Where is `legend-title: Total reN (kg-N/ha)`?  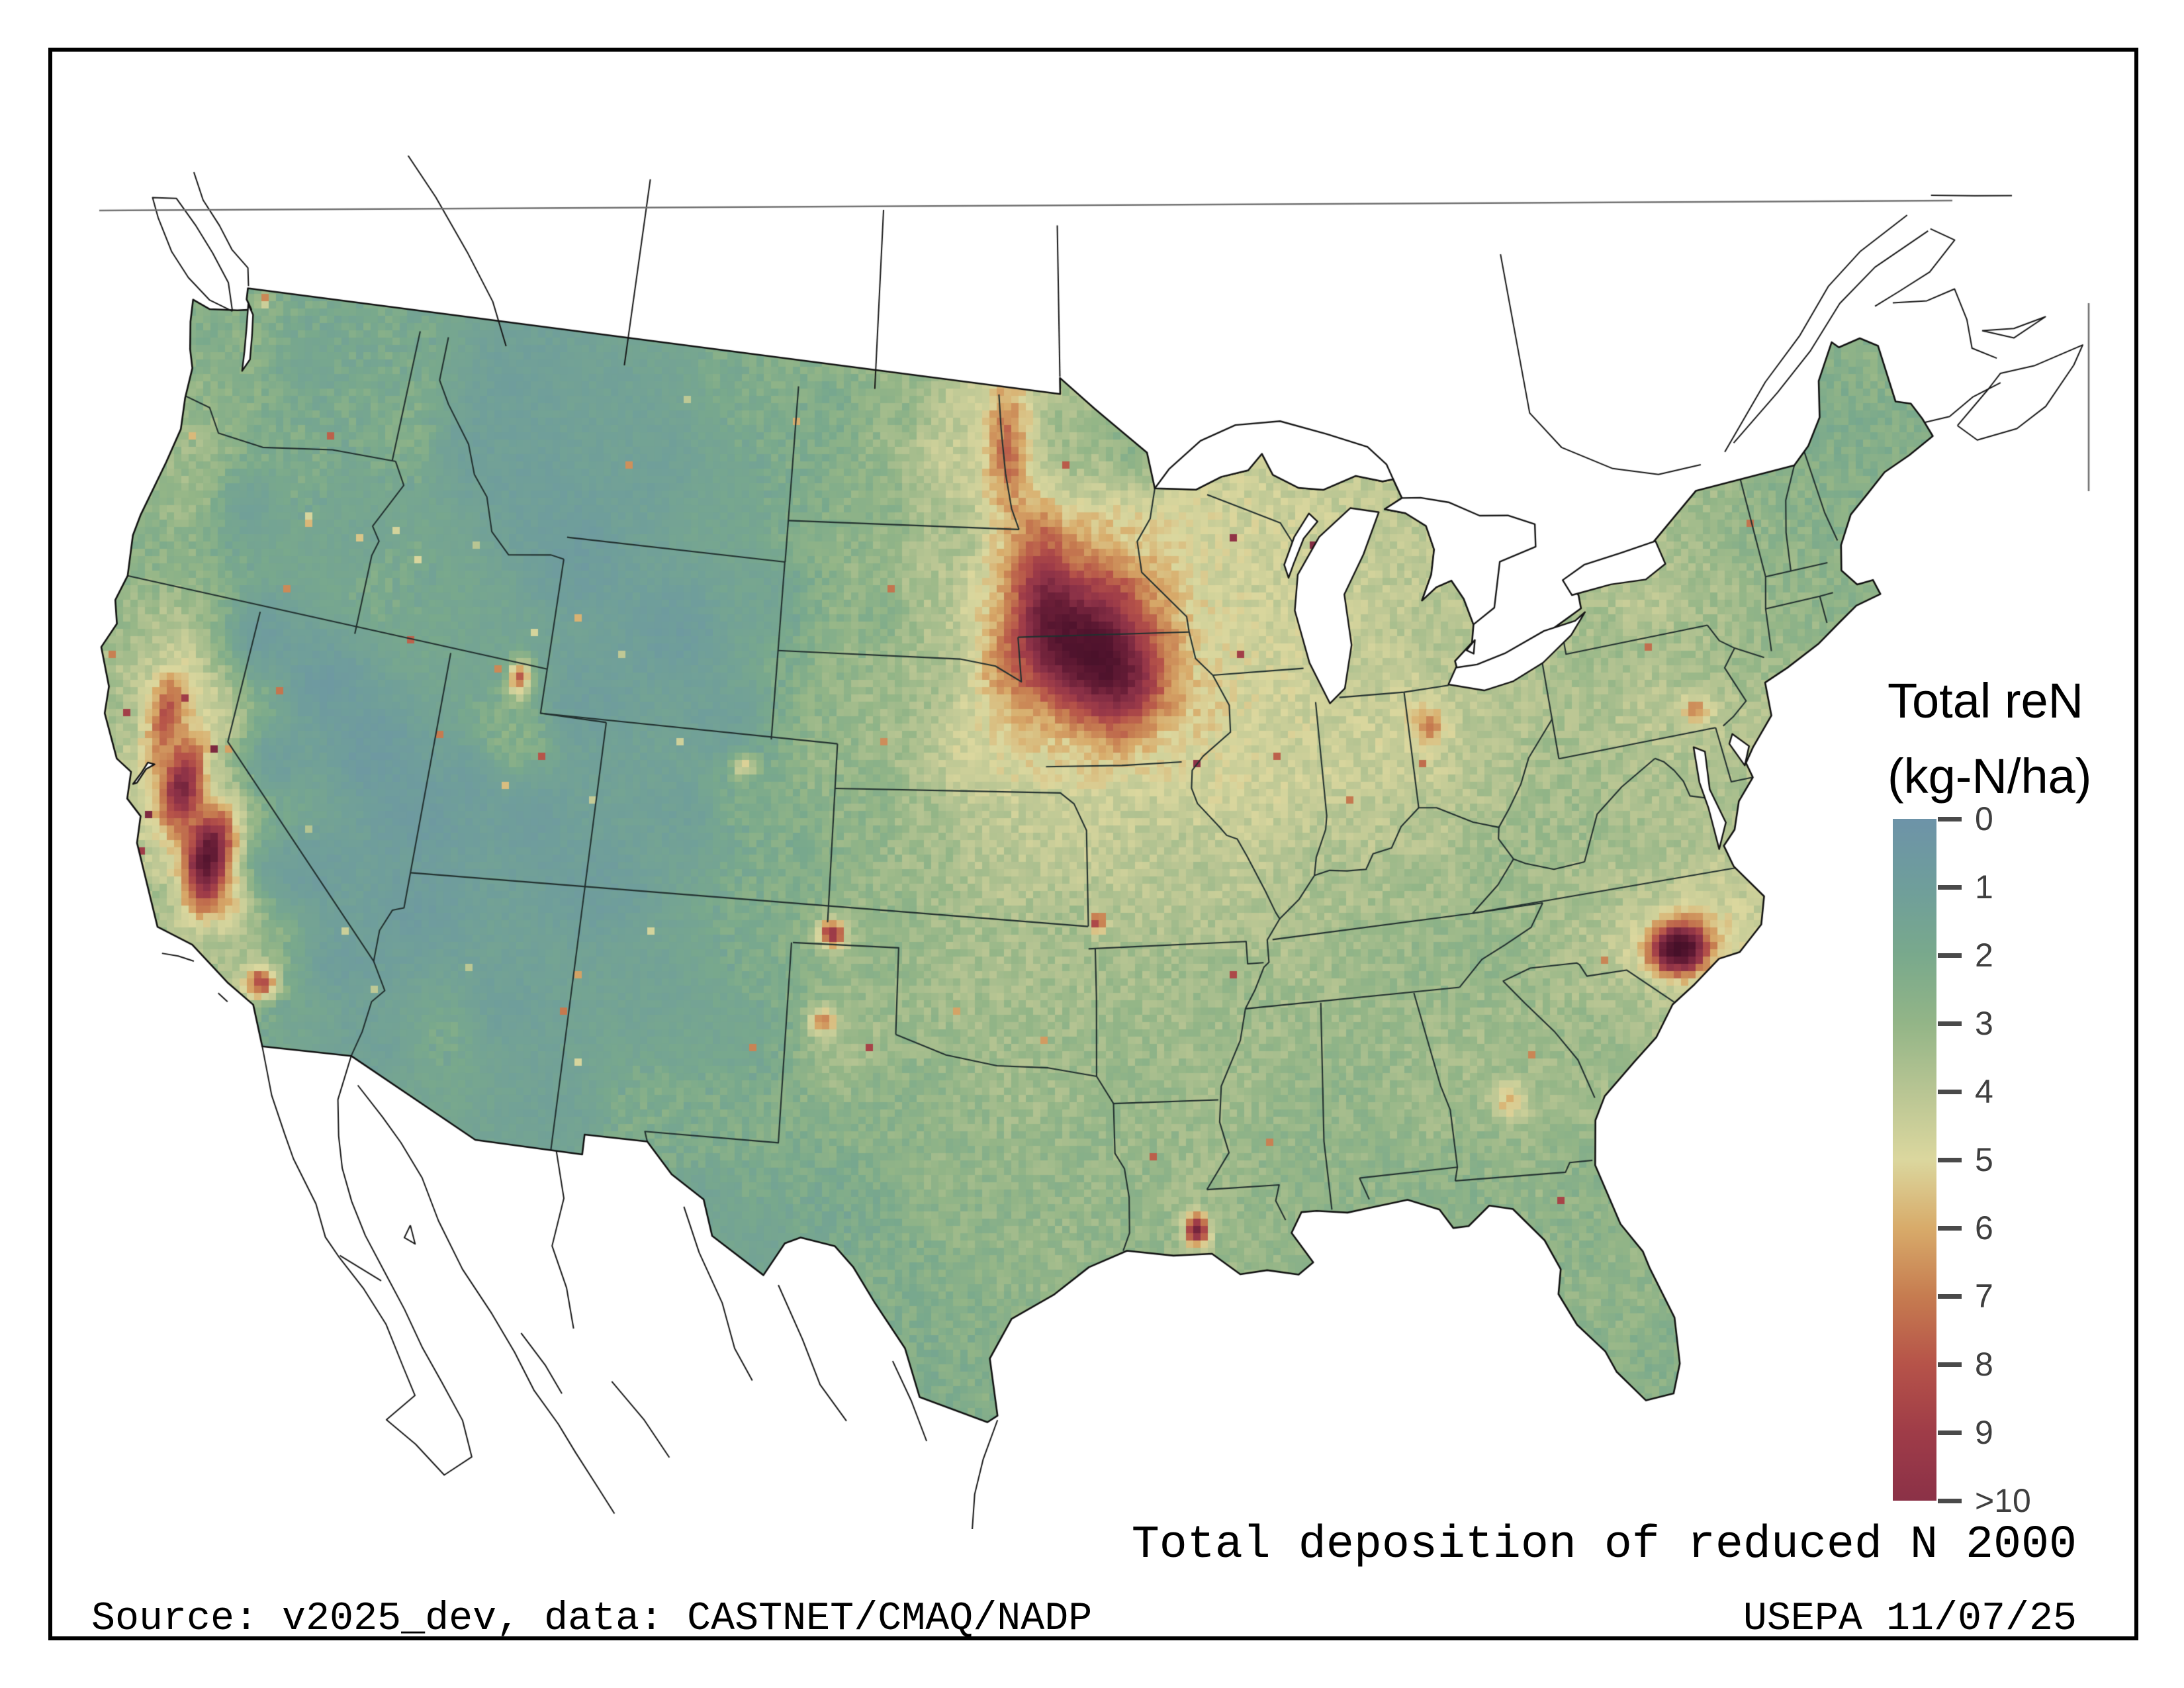
legend-title: Total reN (kg-N/ha) is located at coordinates (1989, 738).